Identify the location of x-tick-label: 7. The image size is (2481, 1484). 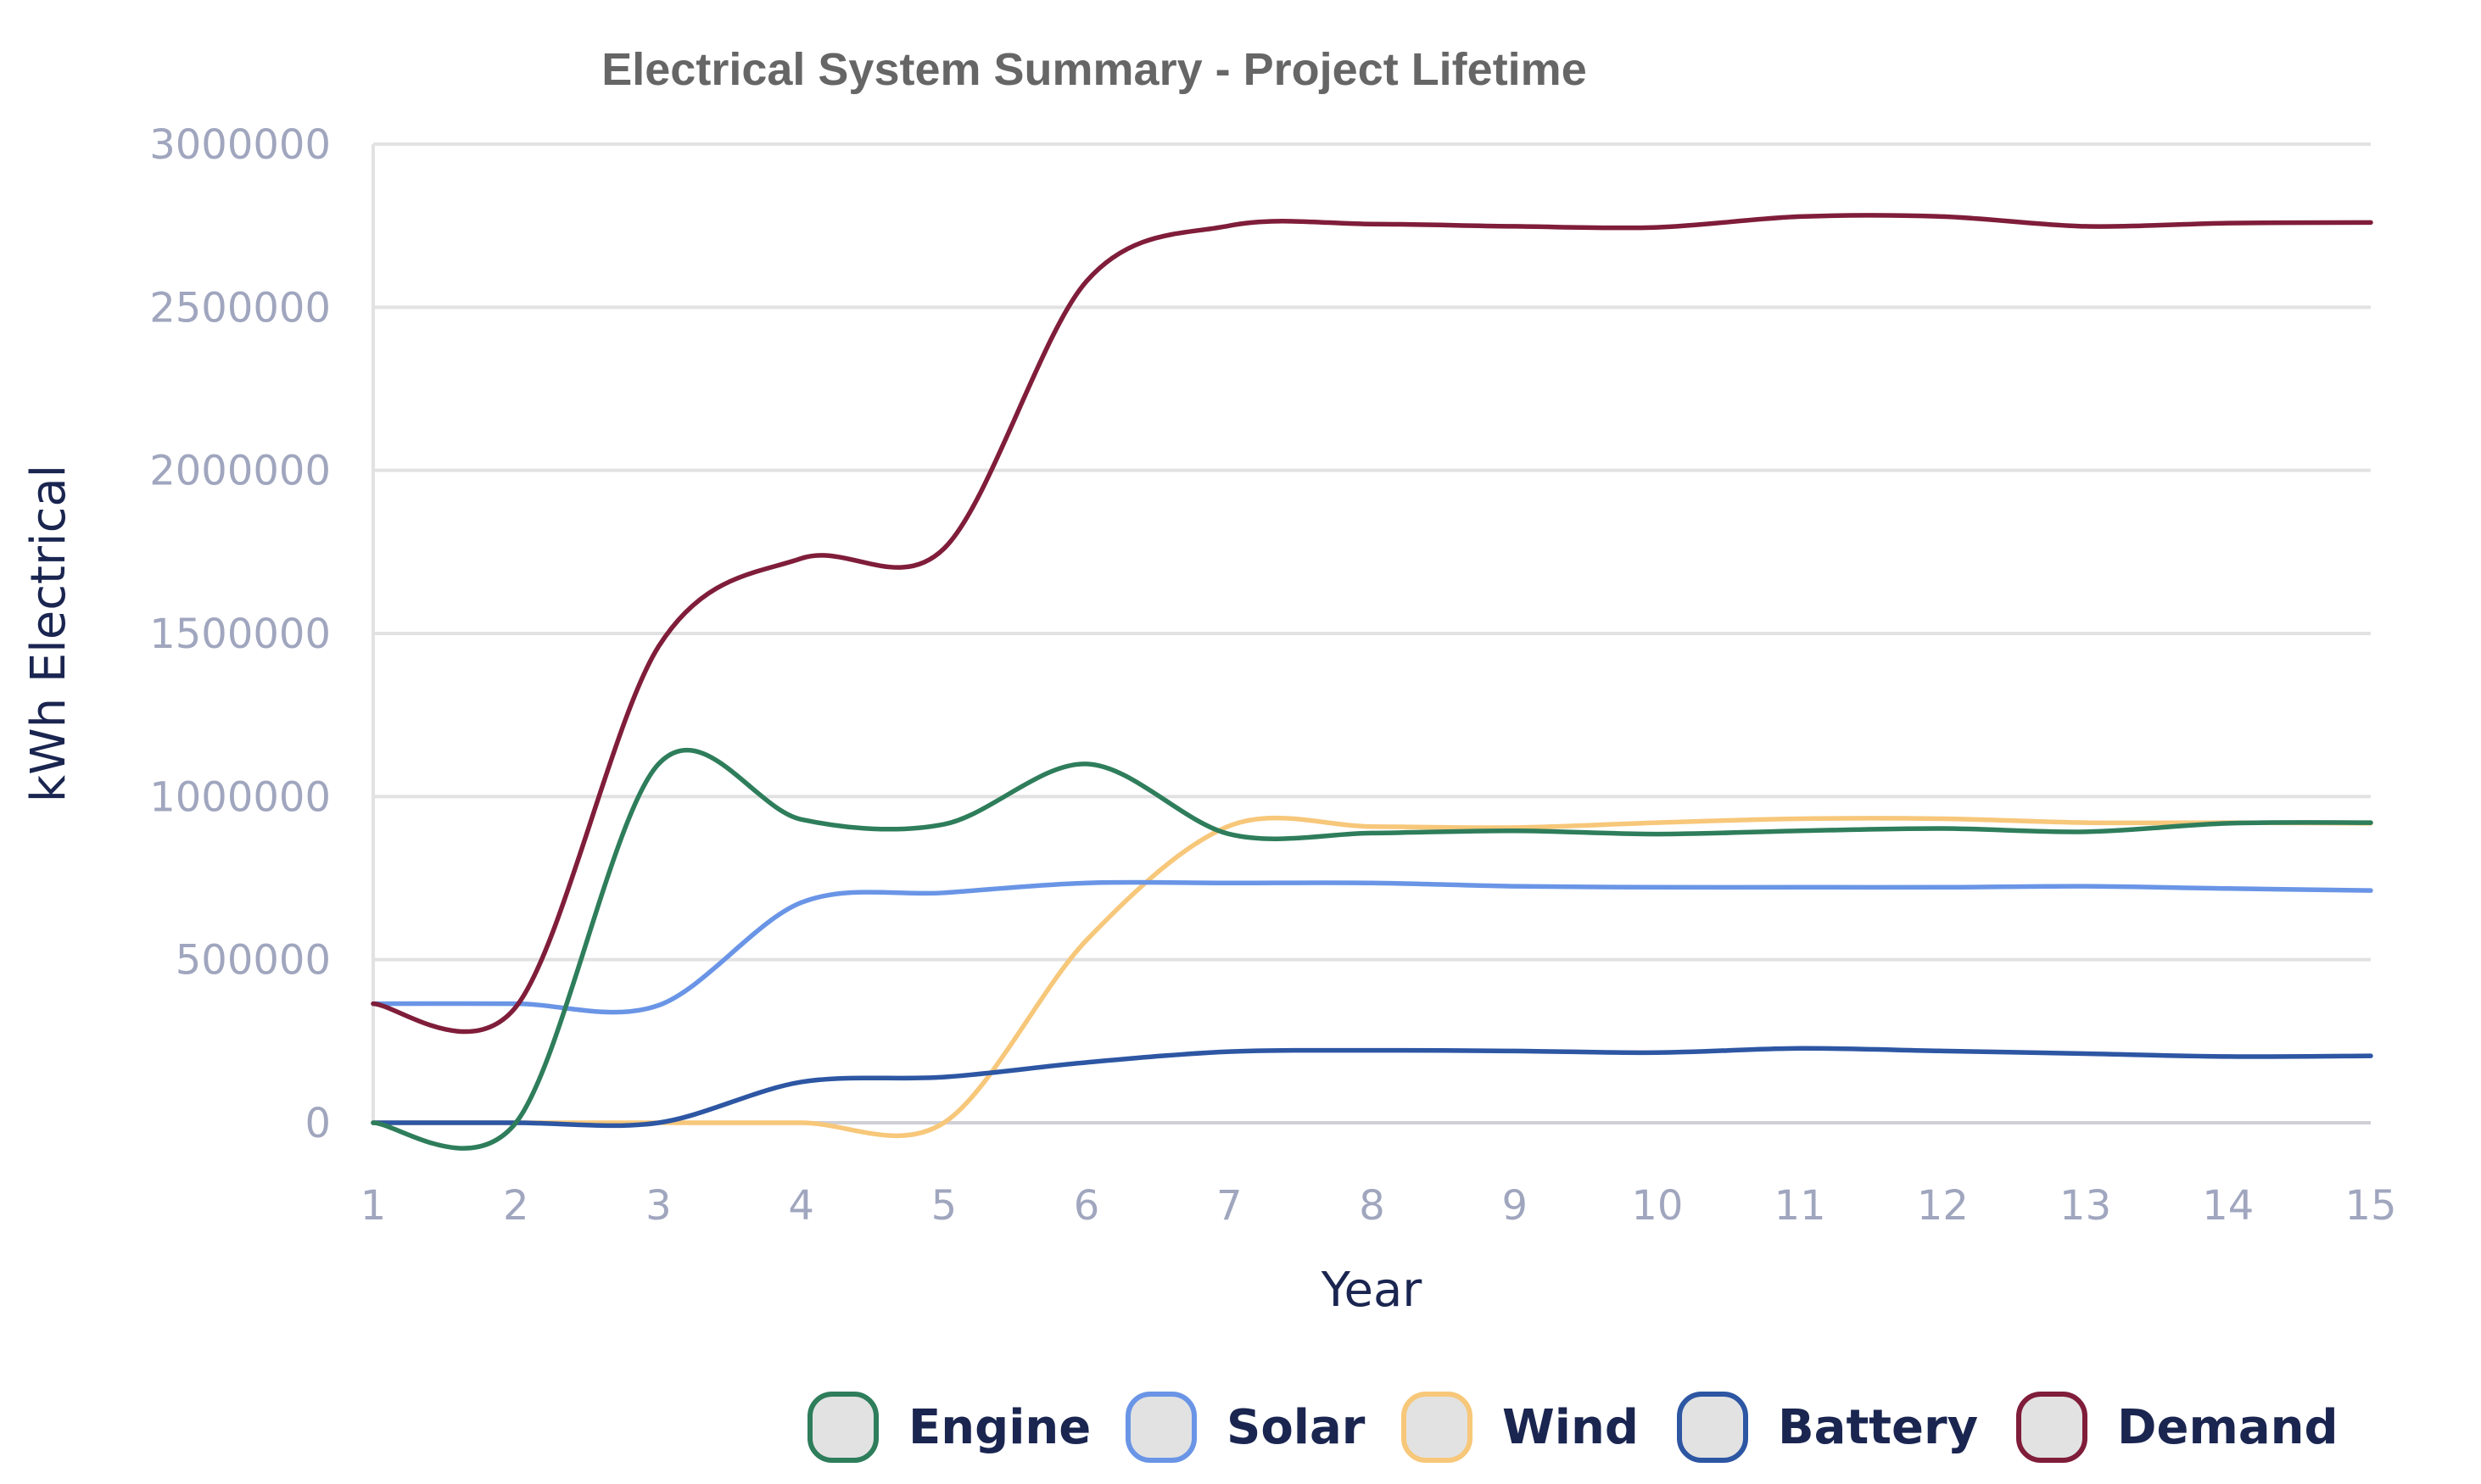
(1229, 1206).